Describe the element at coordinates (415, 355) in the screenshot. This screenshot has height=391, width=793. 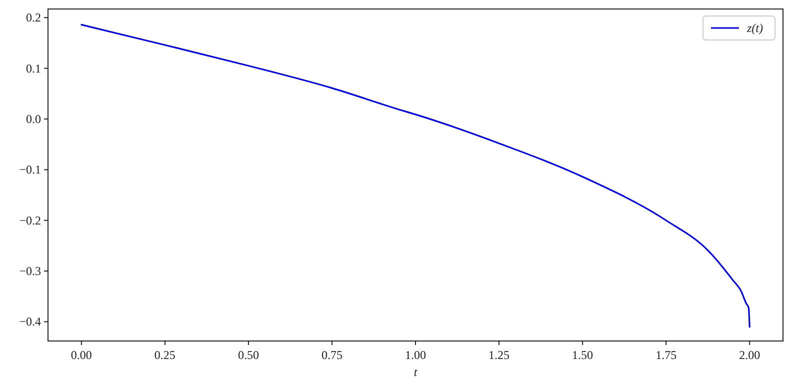
I see `x-tick-label: 1.00` at that location.